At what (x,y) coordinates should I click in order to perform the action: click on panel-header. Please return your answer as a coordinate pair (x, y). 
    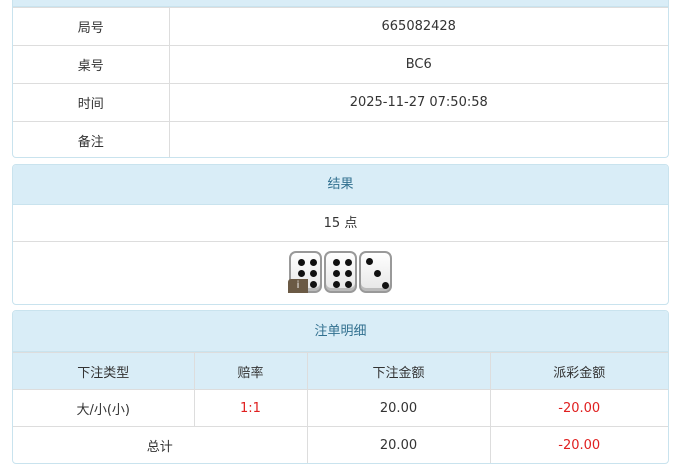
    Looking at the image, I should click on (340, 3).